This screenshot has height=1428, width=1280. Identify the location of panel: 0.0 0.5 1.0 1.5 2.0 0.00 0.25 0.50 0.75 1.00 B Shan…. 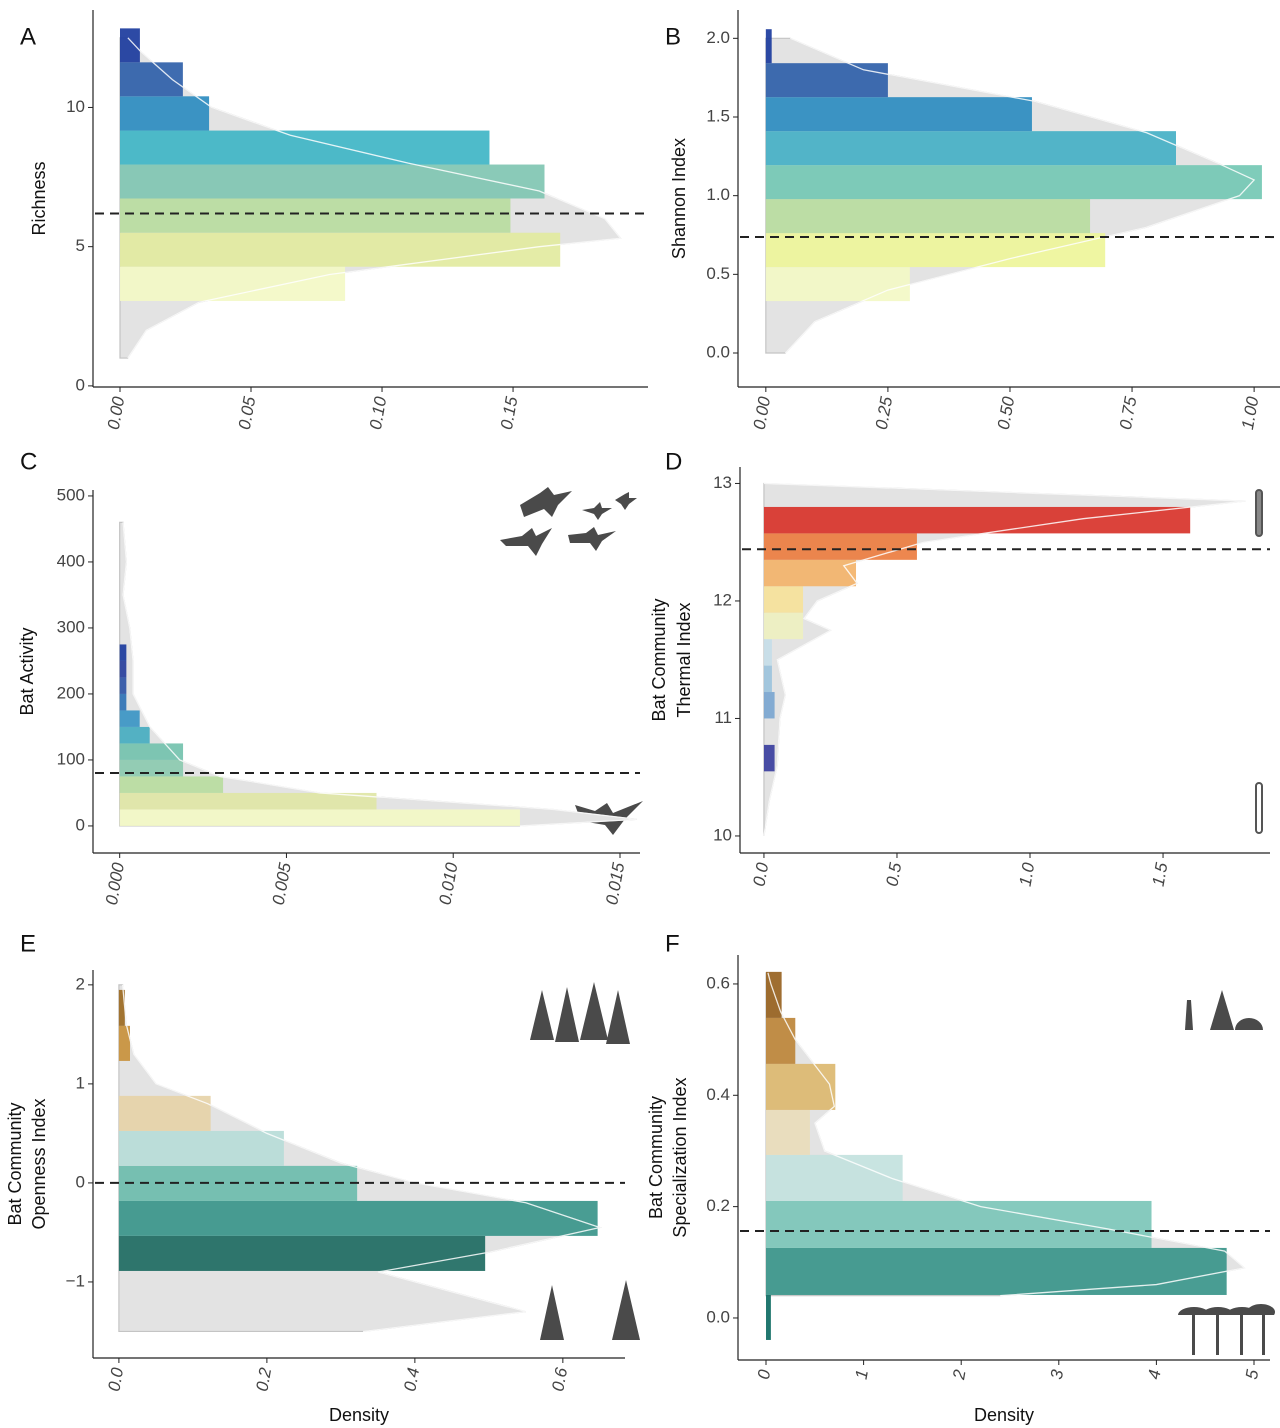
(972, 220).